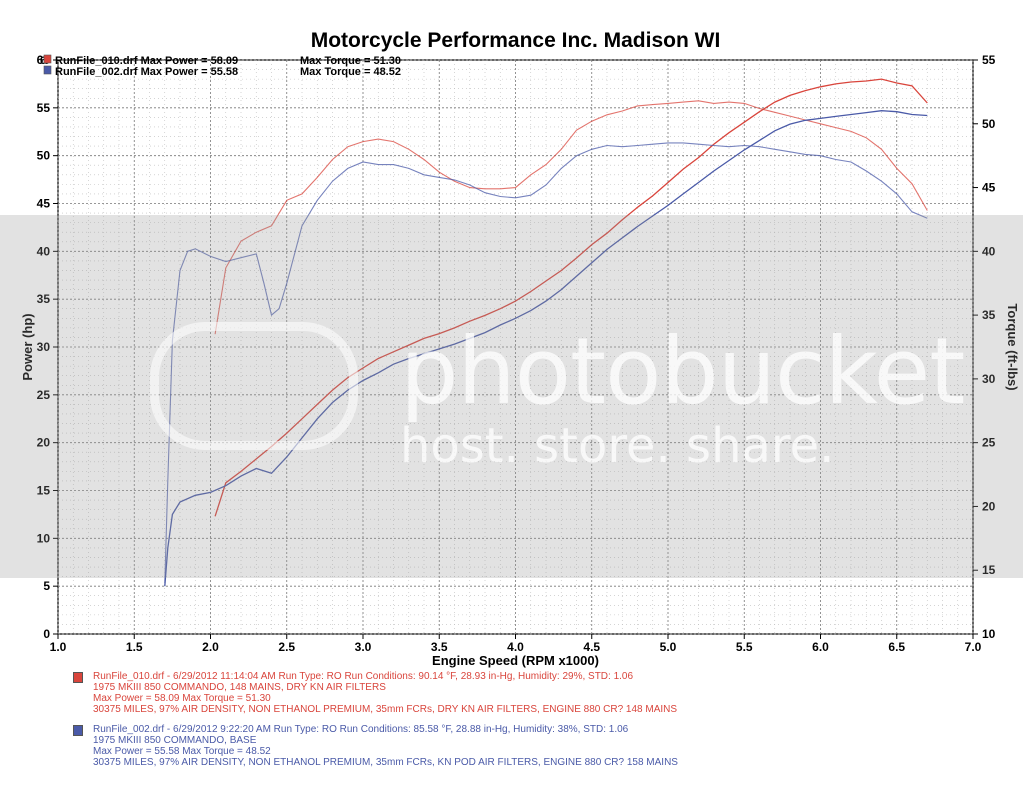 The width and height of the screenshot is (1023, 790). Describe the element at coordinates (989, 443) in the screenshot. I see `y-right-tick-label: 25` at that location.